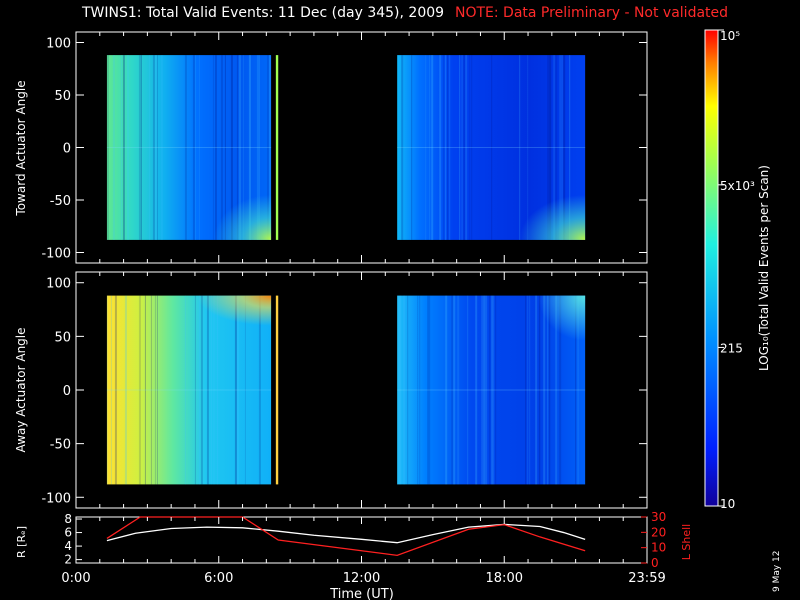 This screenshot has width=800, height=600. I want to click on radius-tick-label: 4, so click(68, 546).